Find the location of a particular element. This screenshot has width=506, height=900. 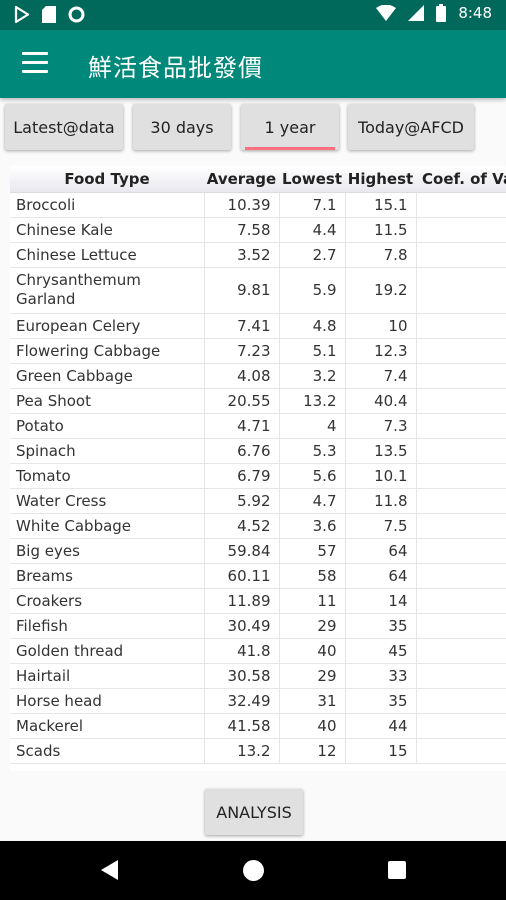

cell-average: 4.08 is located at coordinates (242, 376).